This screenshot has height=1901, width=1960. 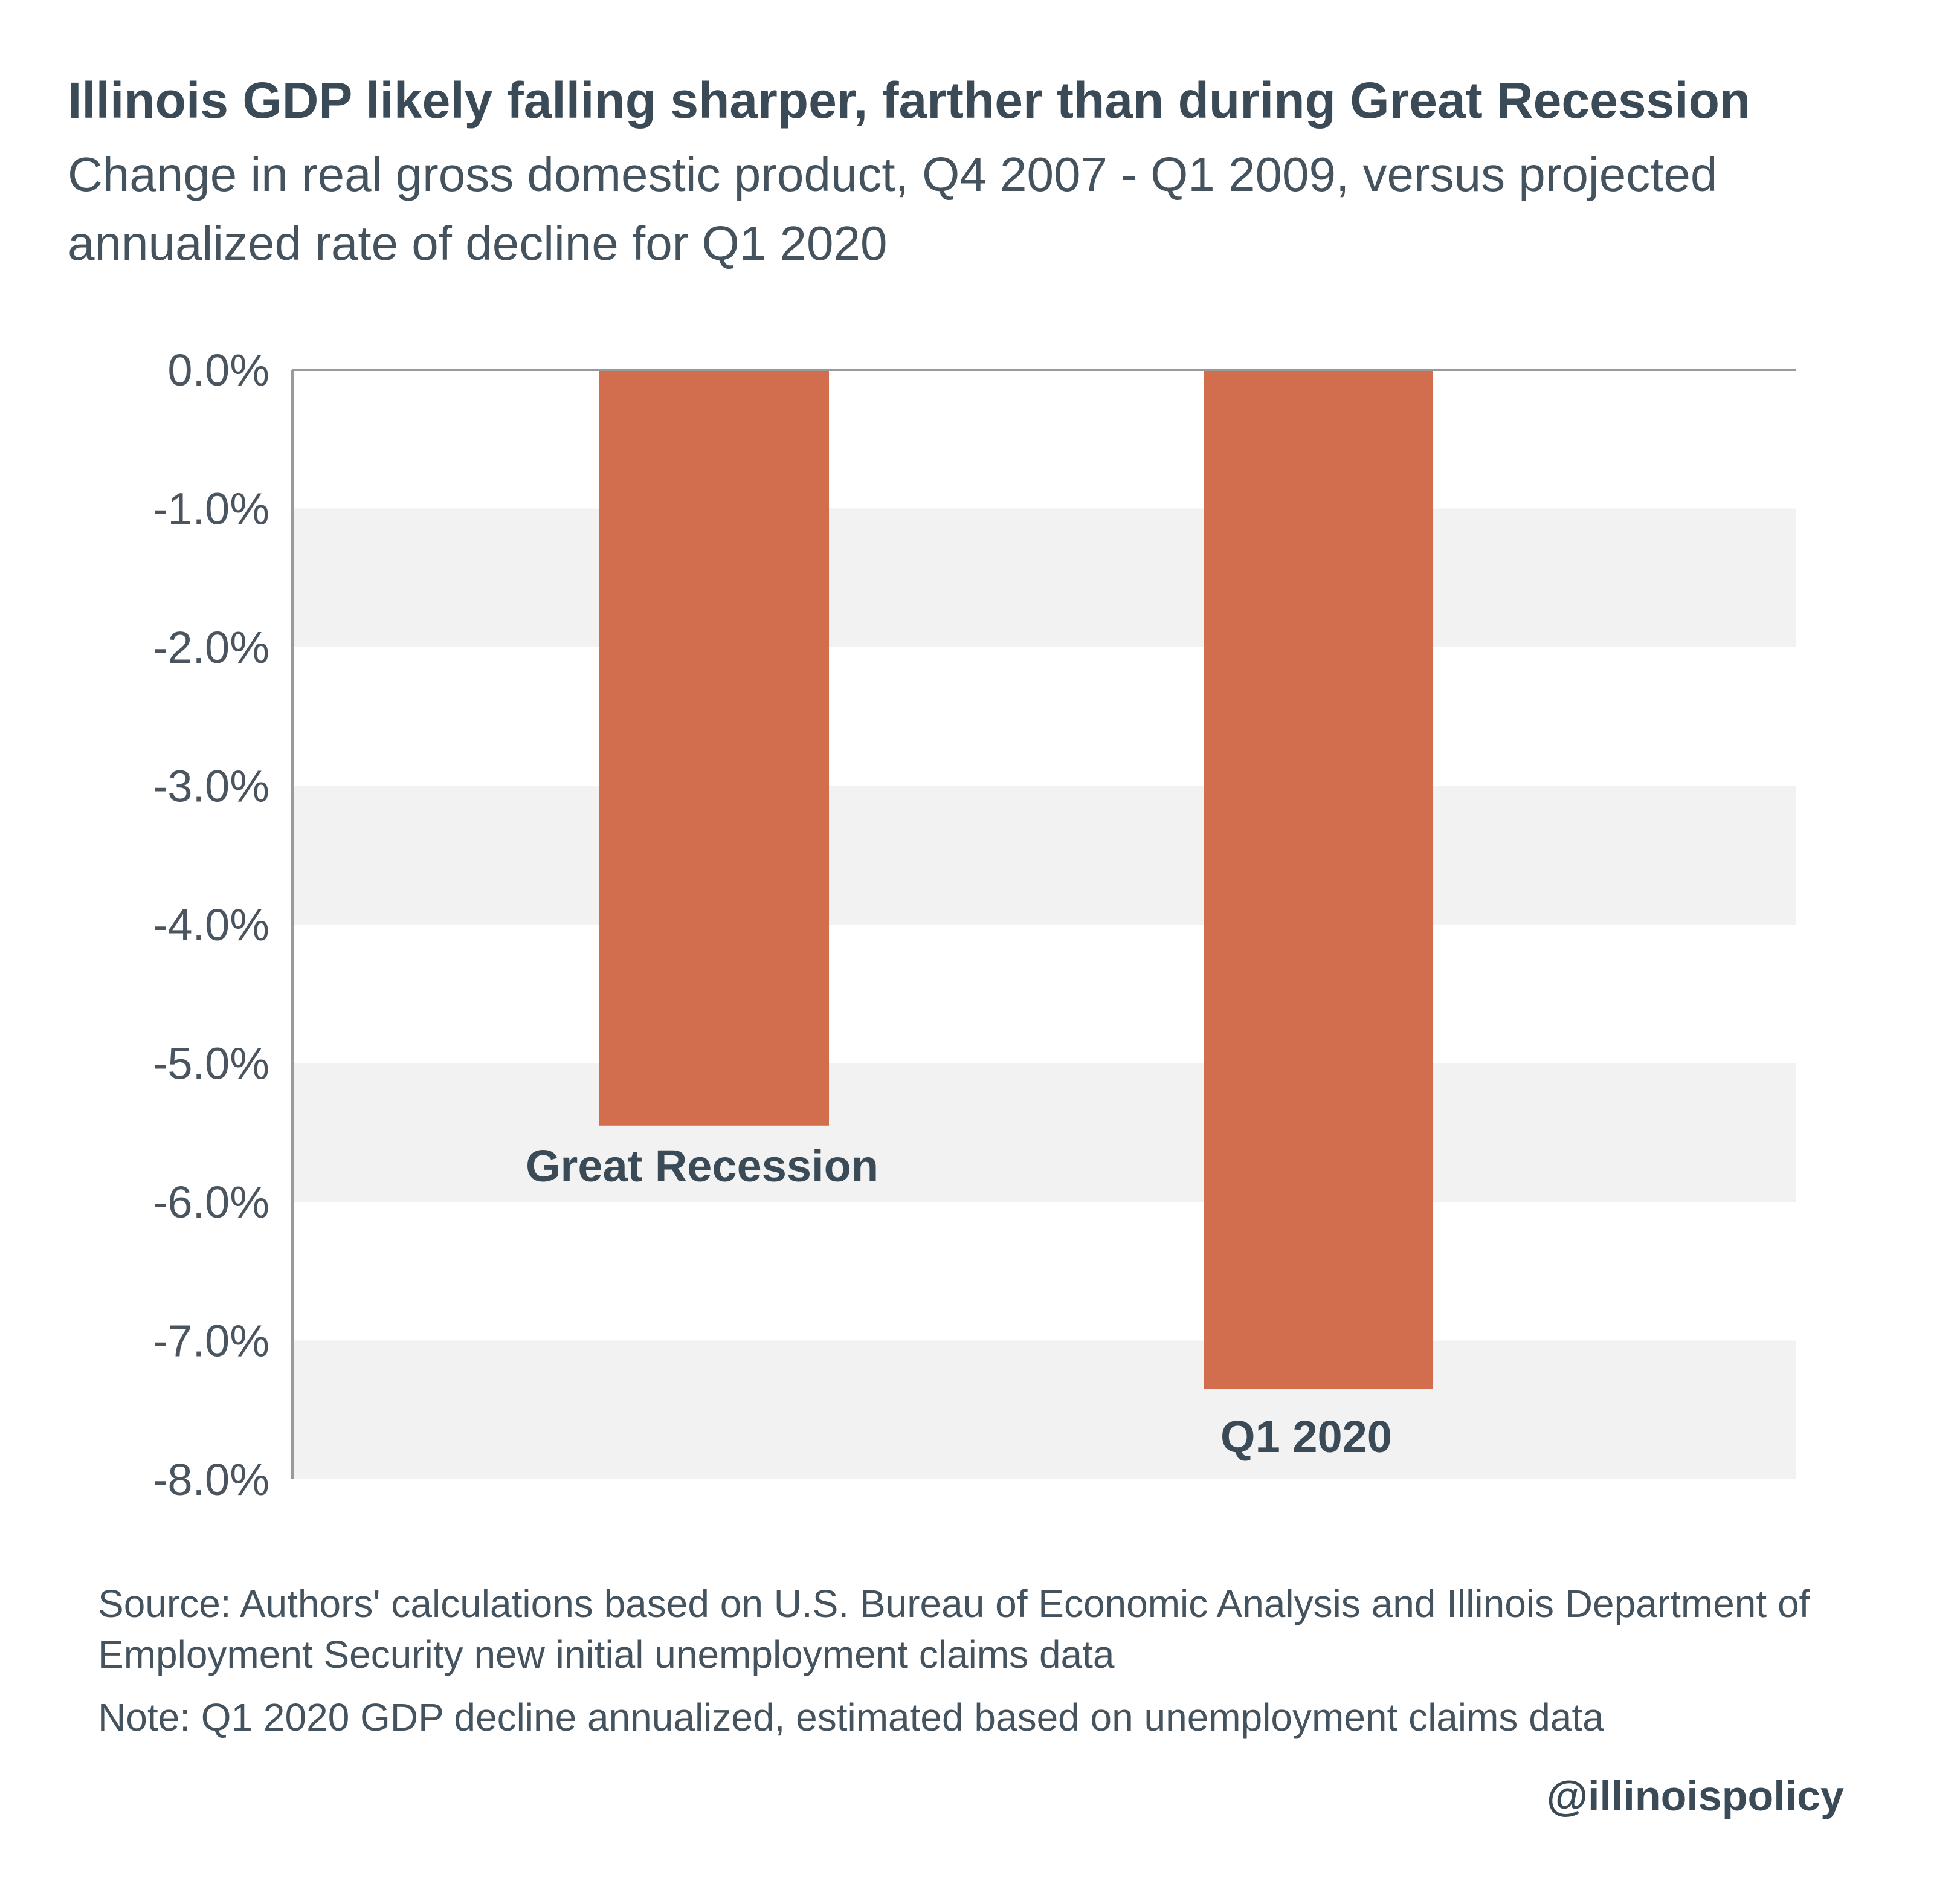 I want to click on y-tick-label: -1.0%, so click(x=211, y=509).